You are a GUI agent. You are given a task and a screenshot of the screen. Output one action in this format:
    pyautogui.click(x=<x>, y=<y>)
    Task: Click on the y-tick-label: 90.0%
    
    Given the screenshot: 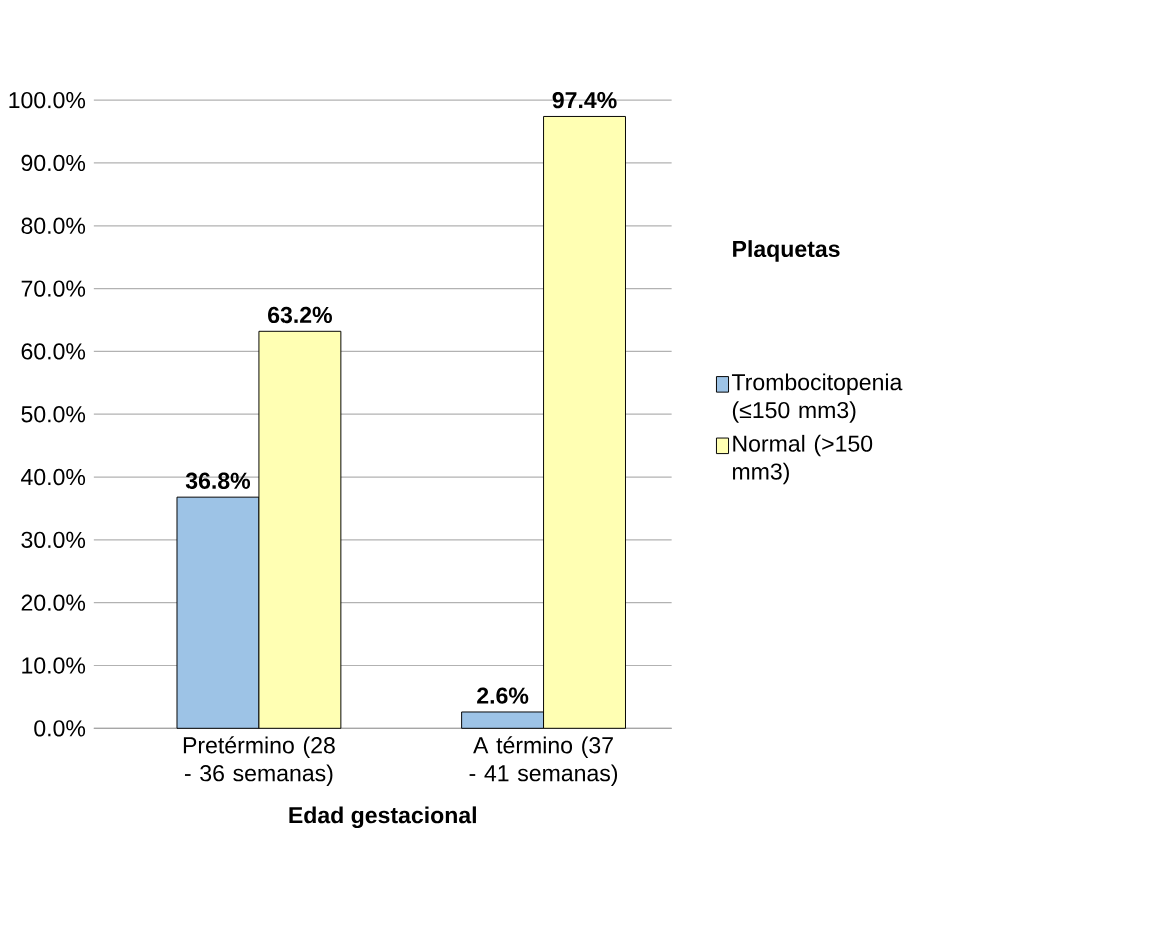 What is the action you would take?
    pyautogui.click(x=53, y=163)
    